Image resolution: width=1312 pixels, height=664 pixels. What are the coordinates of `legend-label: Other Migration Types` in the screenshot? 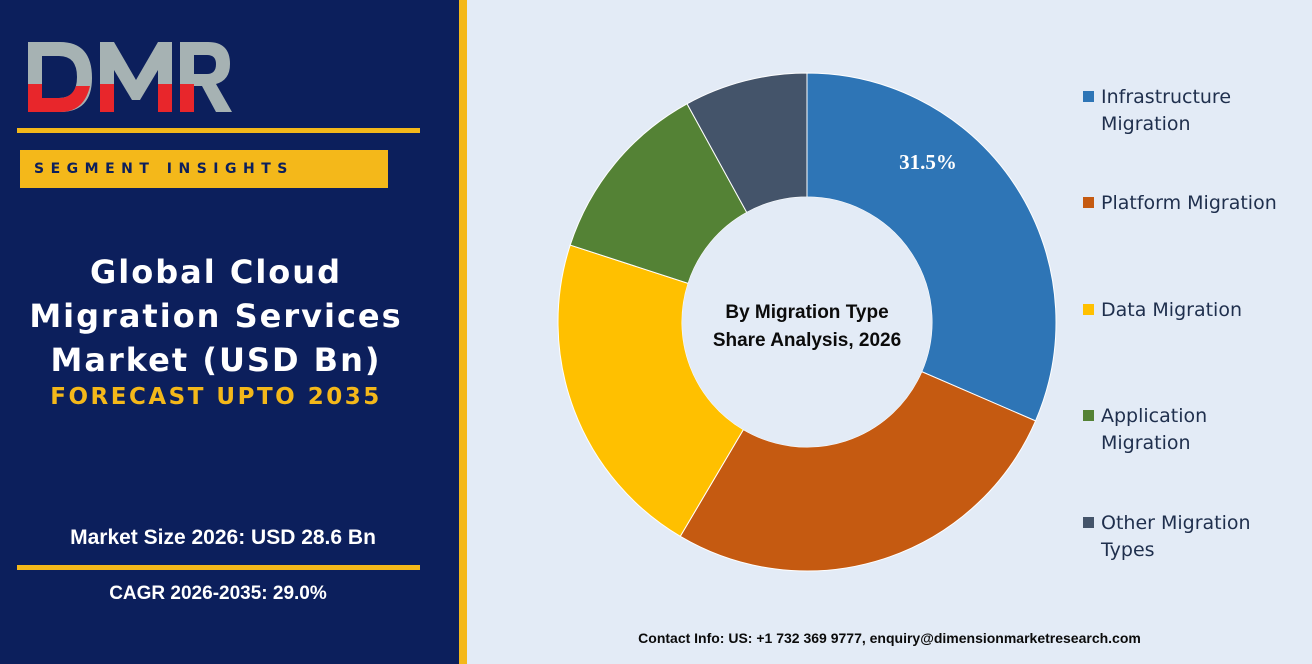 It's located at (1176, 537).